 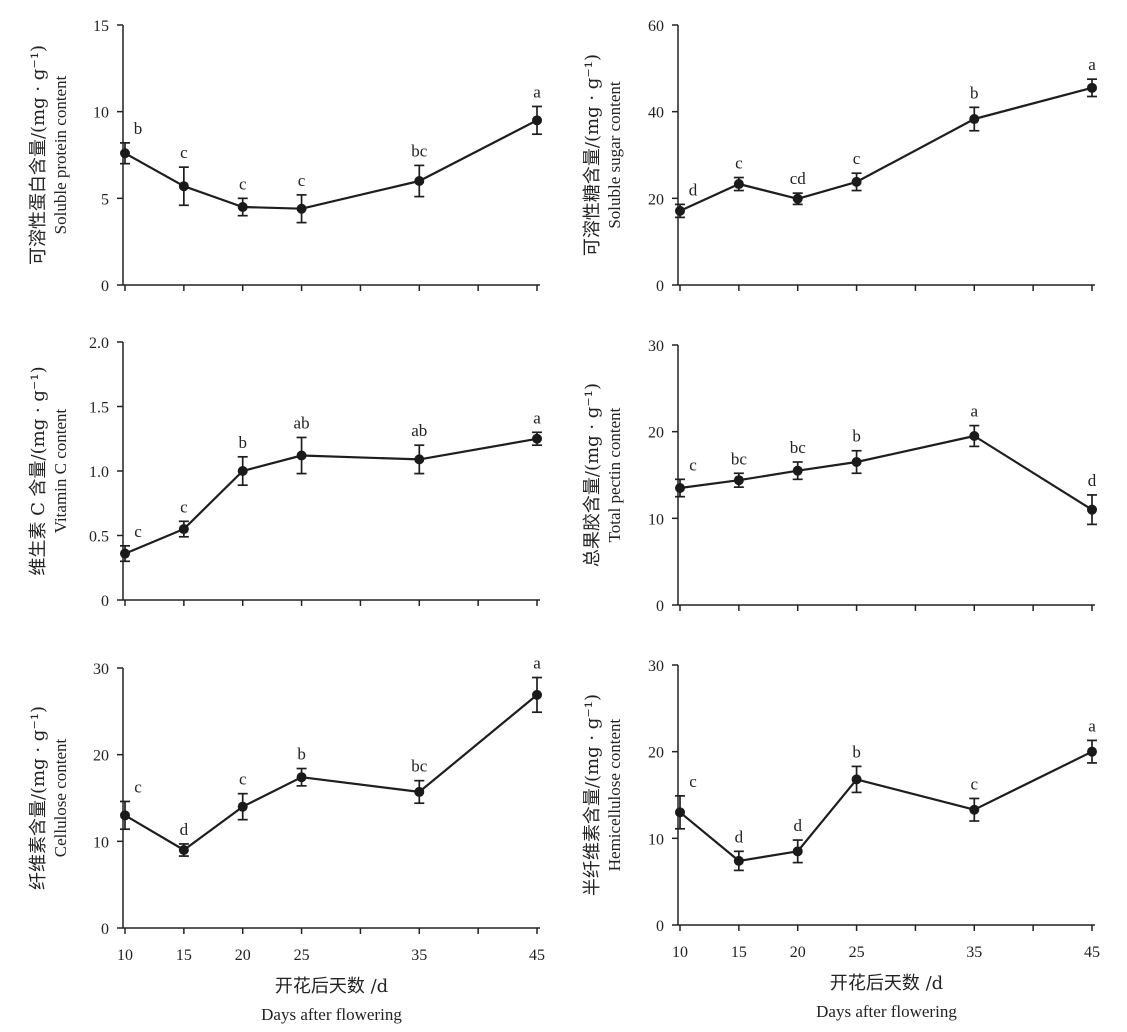 I want to click on y-axis-title-cn: 纤维素含量/(mg · g⁻¹), so click(x=38, y=798).